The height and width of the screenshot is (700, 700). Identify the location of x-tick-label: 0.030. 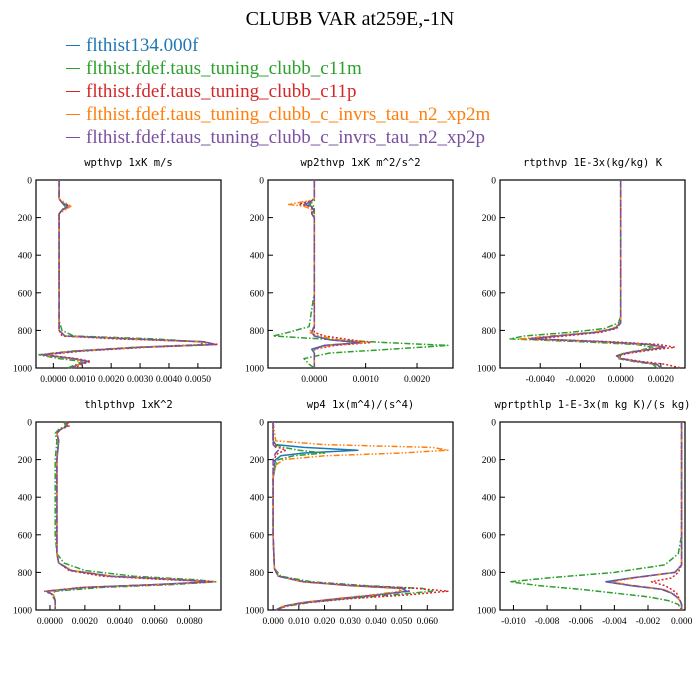
(351, 622).